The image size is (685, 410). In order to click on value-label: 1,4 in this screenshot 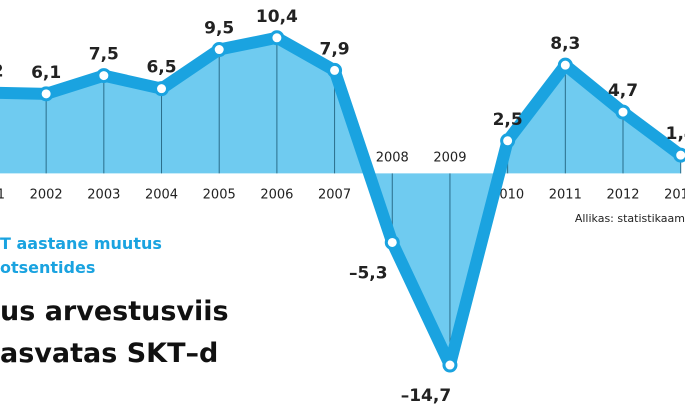, I will do `click(675, 134)`.